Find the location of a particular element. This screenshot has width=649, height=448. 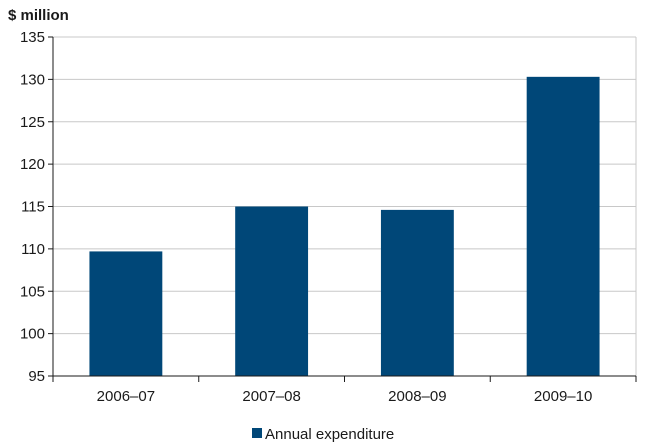

y-tick-label: 120 is located at coordinates (32, 164).